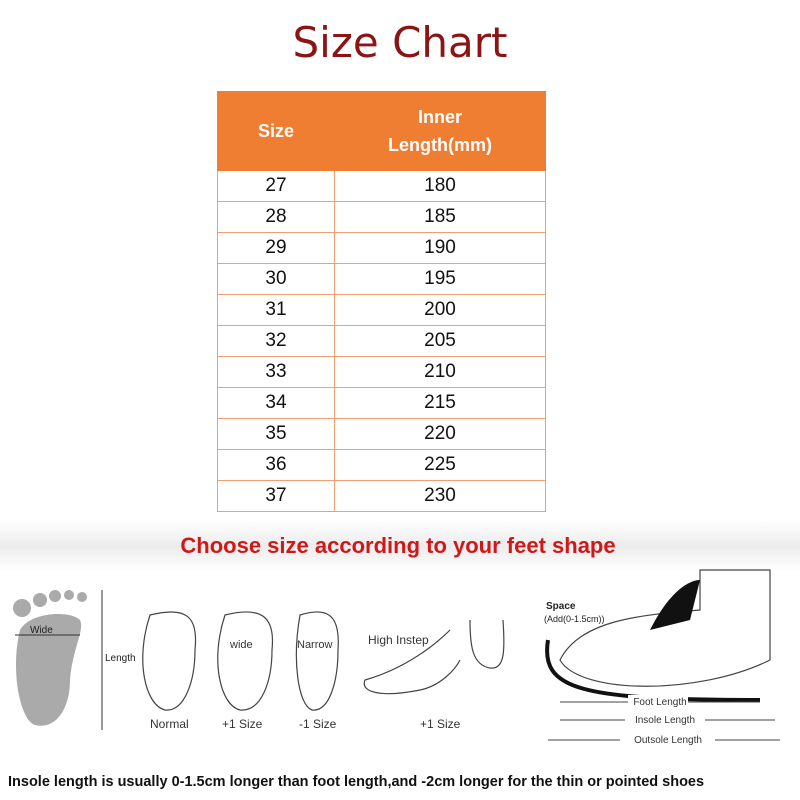  I want to click on table-row: 34 215, so click(381, 403).